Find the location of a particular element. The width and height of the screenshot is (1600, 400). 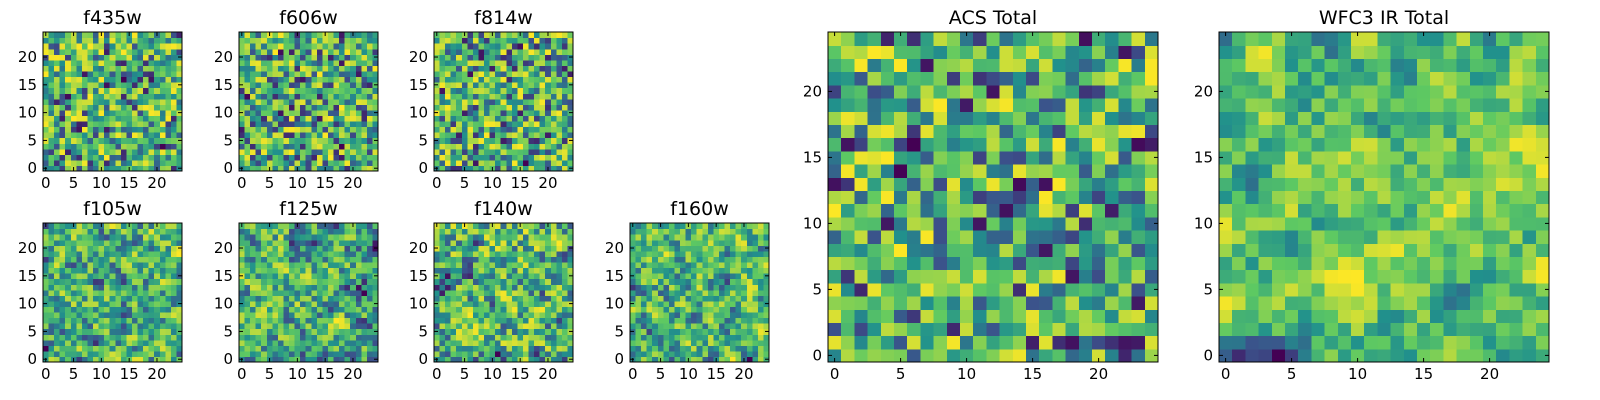

x-tick-label: 15 is located at coordinates (129, 374).